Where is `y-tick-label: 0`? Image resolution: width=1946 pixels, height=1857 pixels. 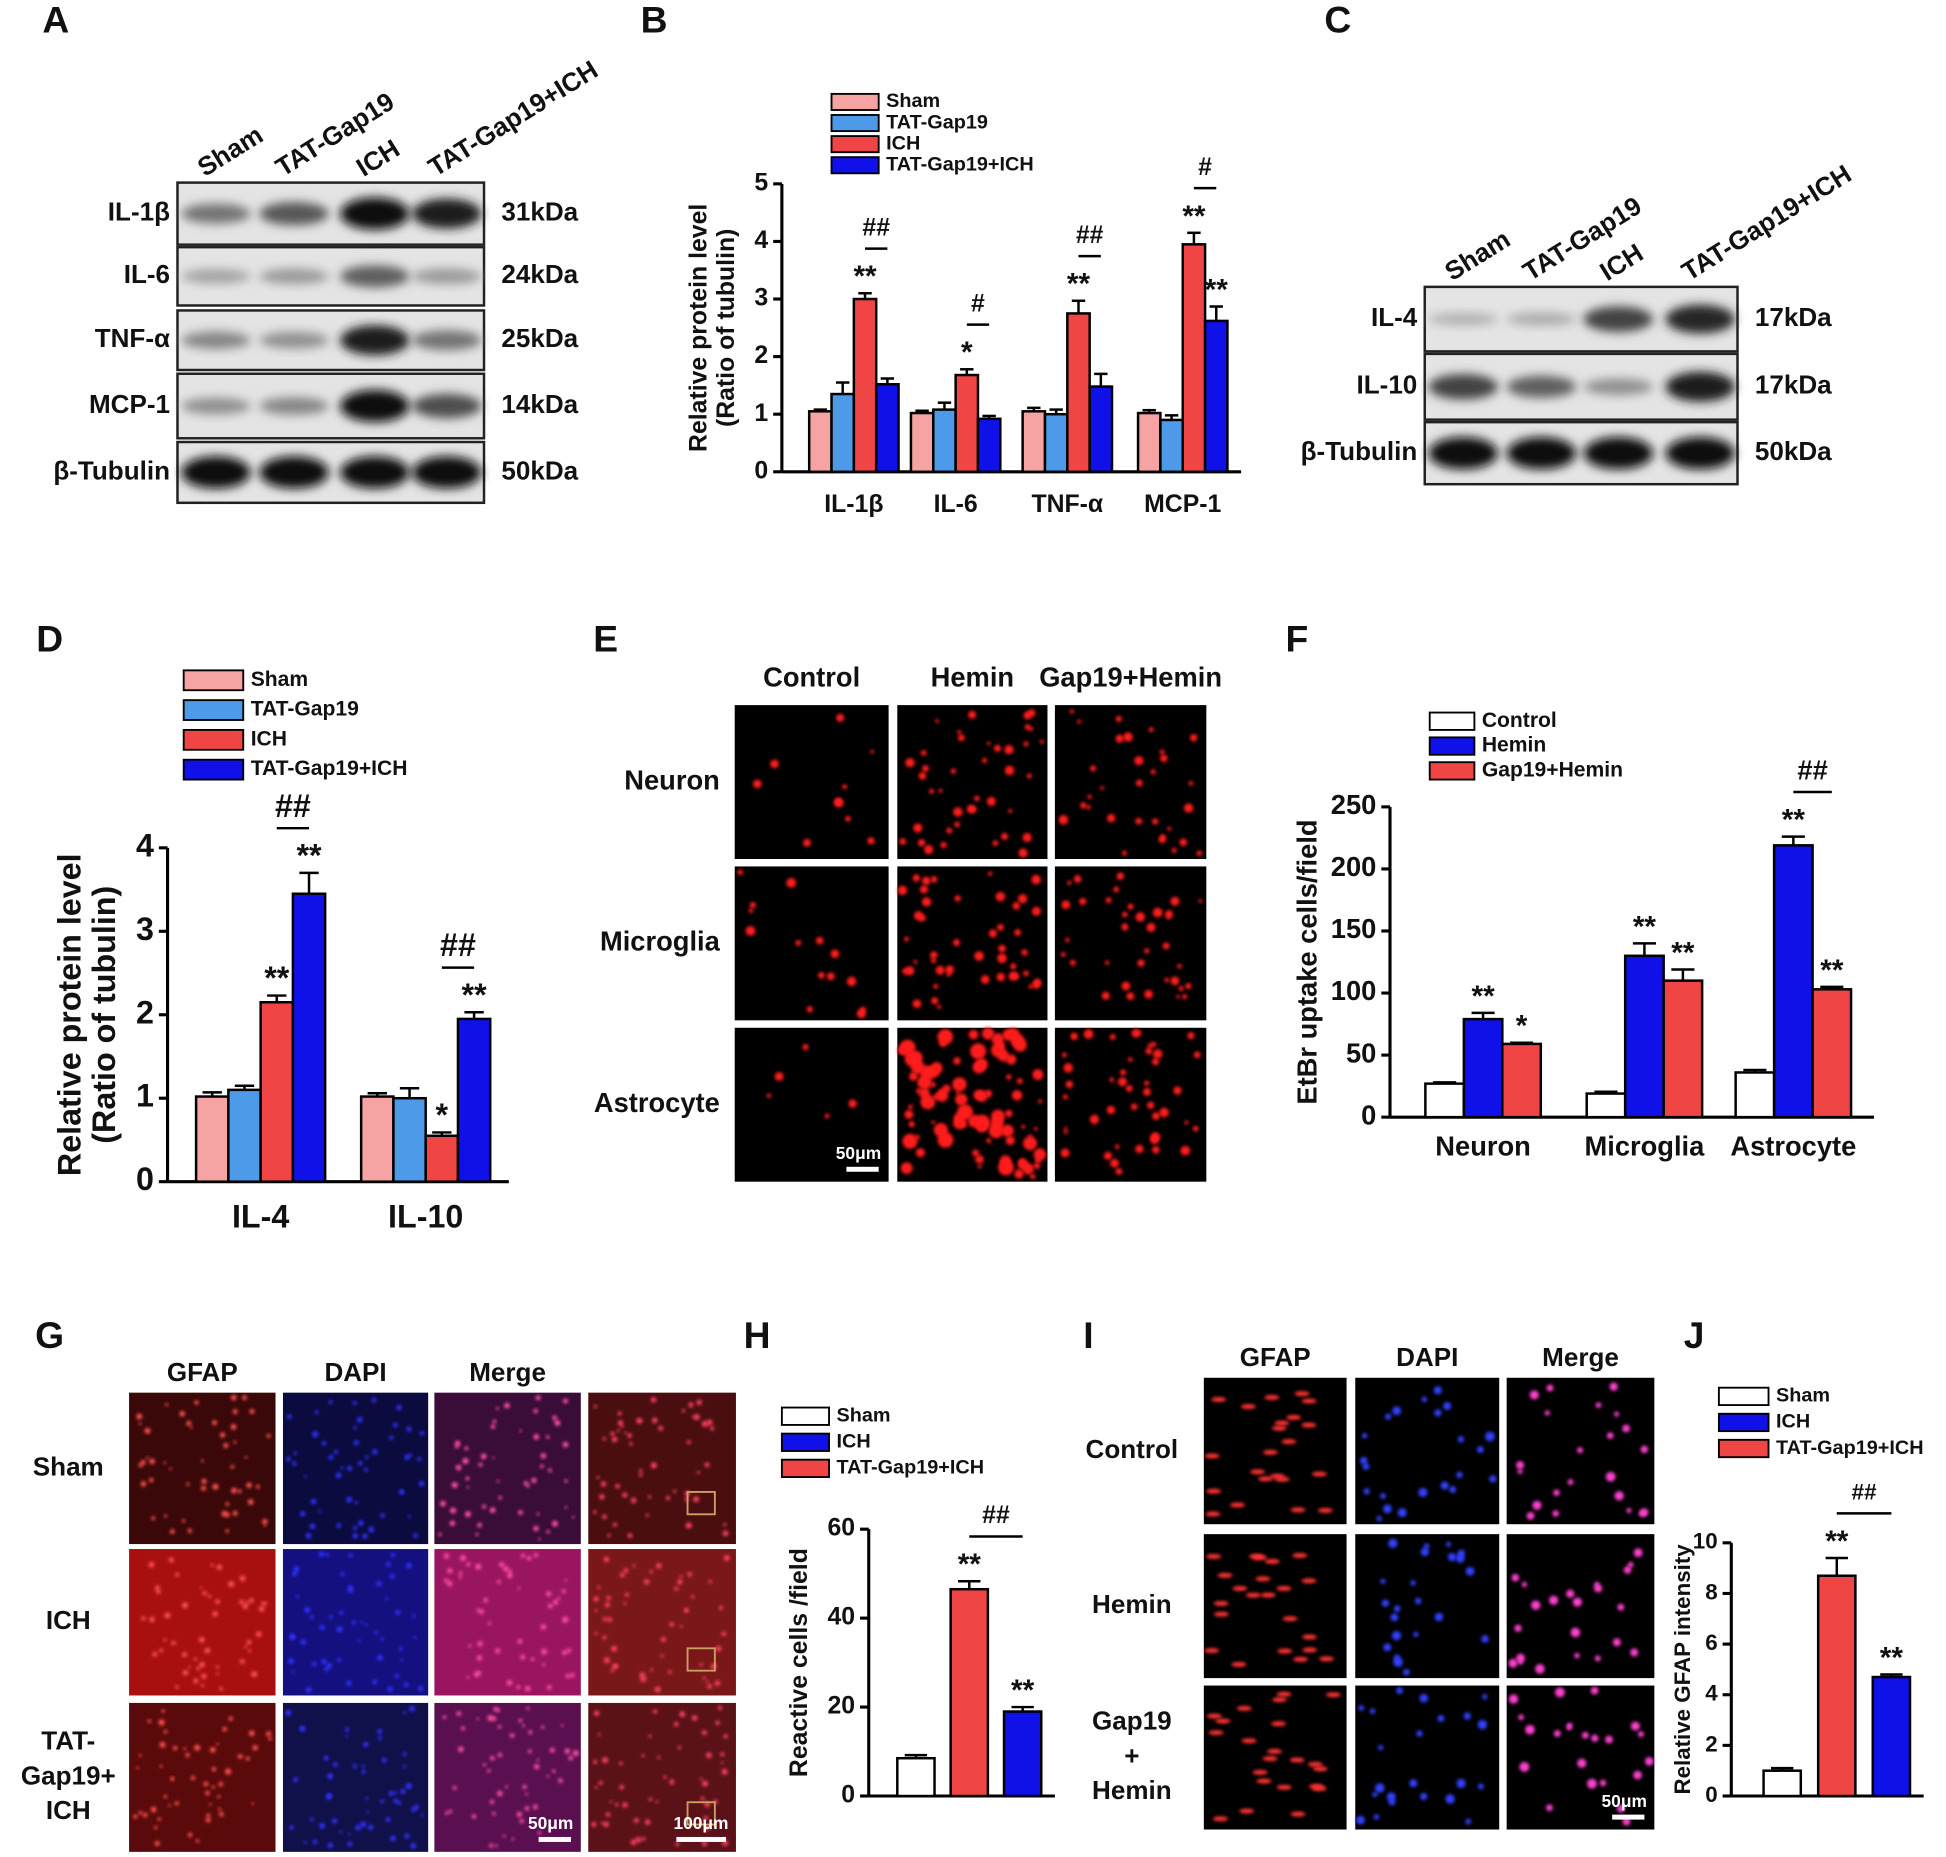 y-tick-label: 0 is located at coordinates (1711, 1794).